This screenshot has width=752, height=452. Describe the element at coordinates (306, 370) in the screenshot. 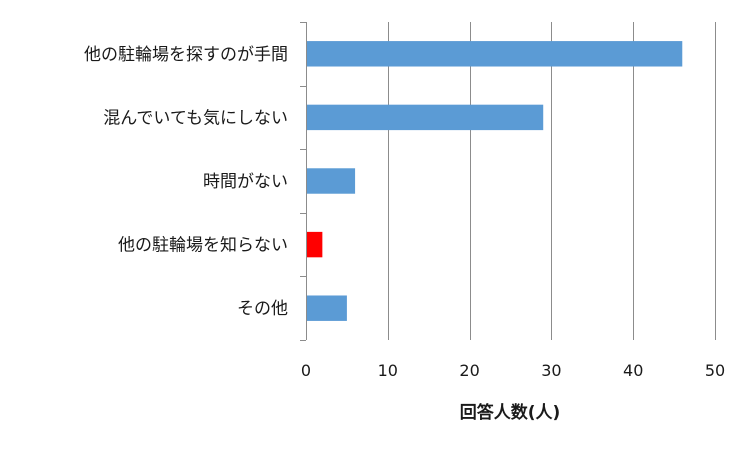

I see `x-tick-label: 0` at that location.